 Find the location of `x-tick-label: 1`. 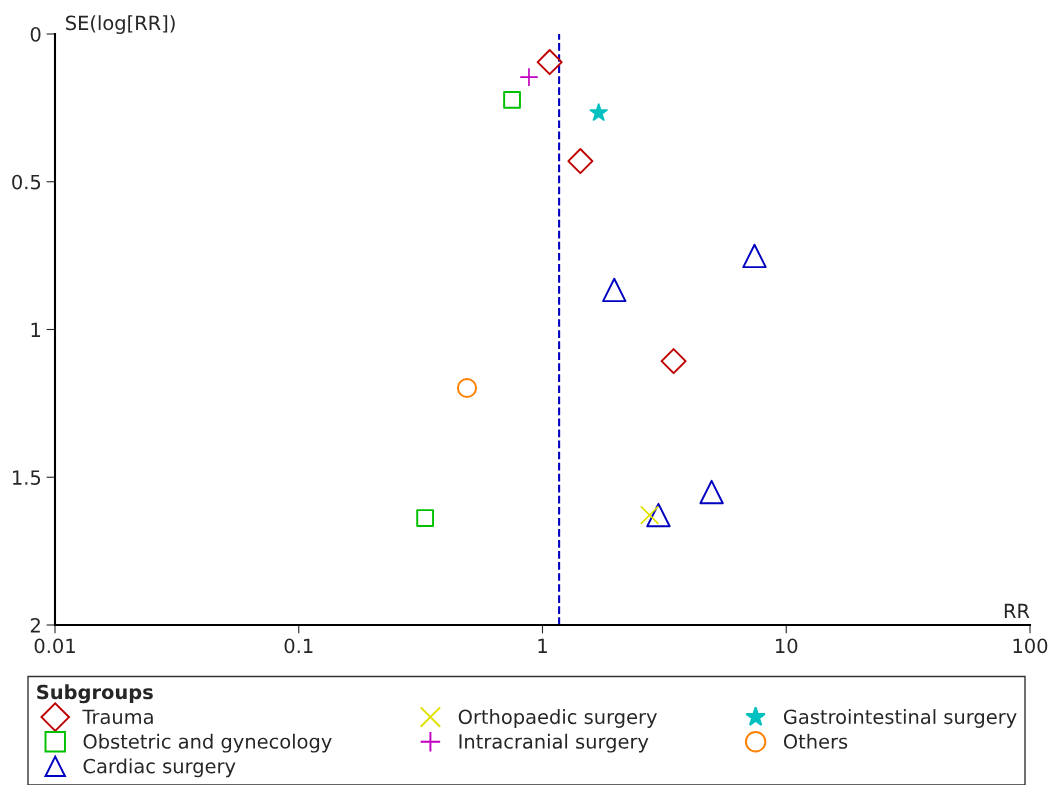

x-tick-label: 1 is located at coordinates (542, 645).